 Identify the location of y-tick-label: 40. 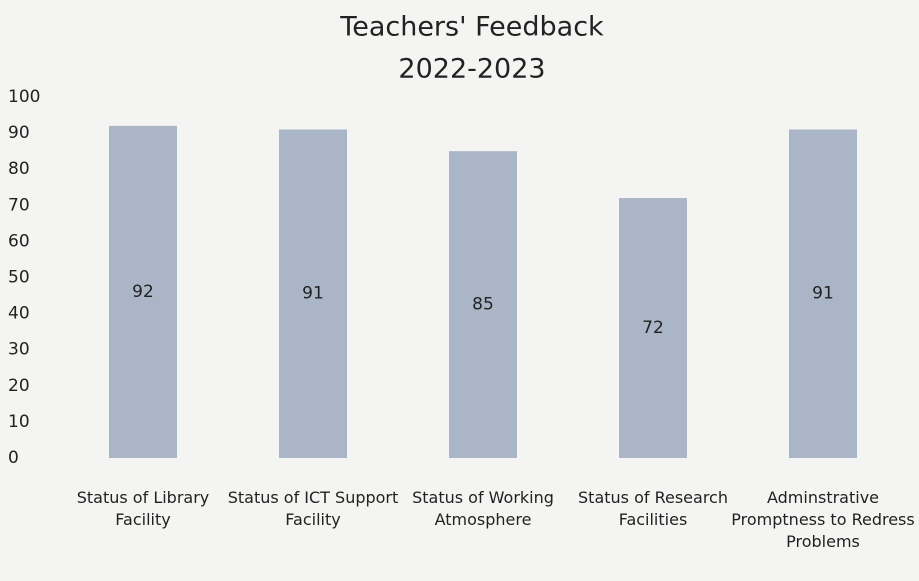
(19, 314).